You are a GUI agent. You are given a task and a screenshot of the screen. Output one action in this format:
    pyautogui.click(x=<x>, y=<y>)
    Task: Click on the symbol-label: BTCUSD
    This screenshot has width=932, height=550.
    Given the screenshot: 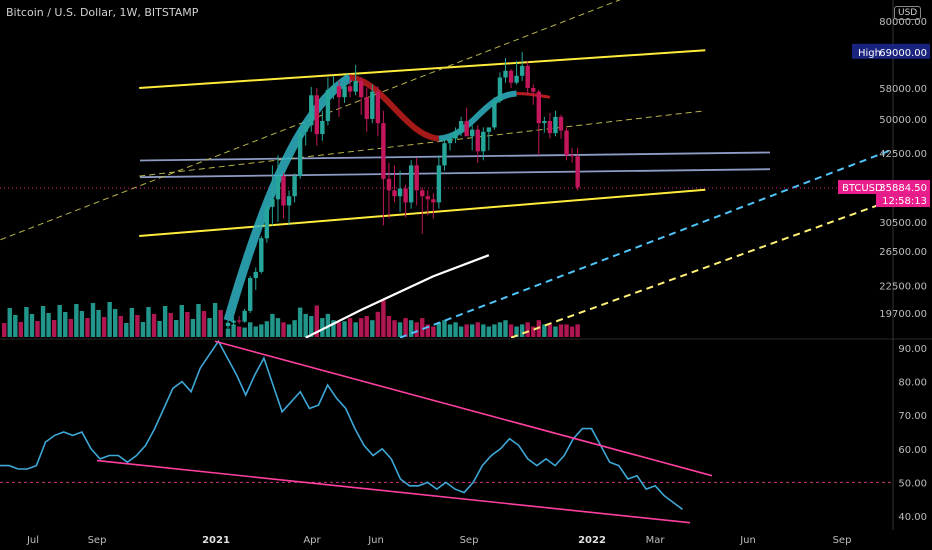 What is the action you would take?
    pyautogui.click(x=862, y=188)
    